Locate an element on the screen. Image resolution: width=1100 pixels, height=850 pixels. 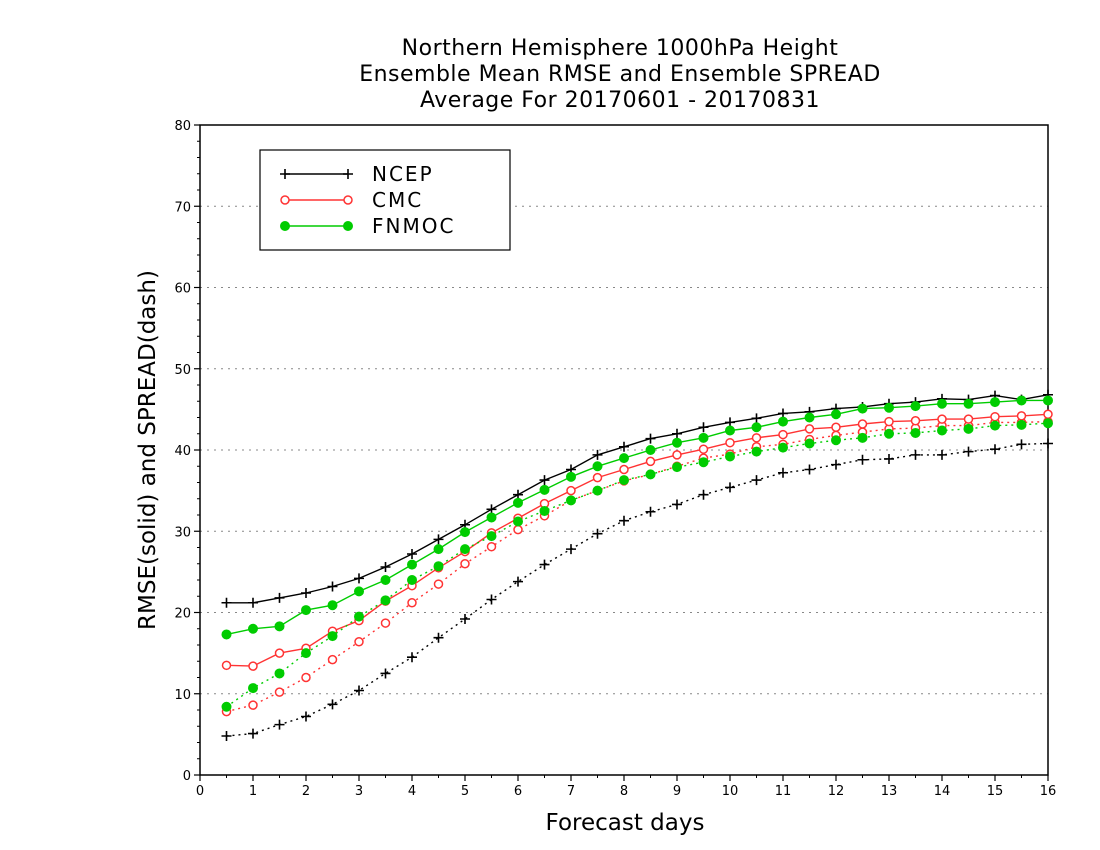
legend-ncep-label: NCEP is located at coordinates (403, 174).